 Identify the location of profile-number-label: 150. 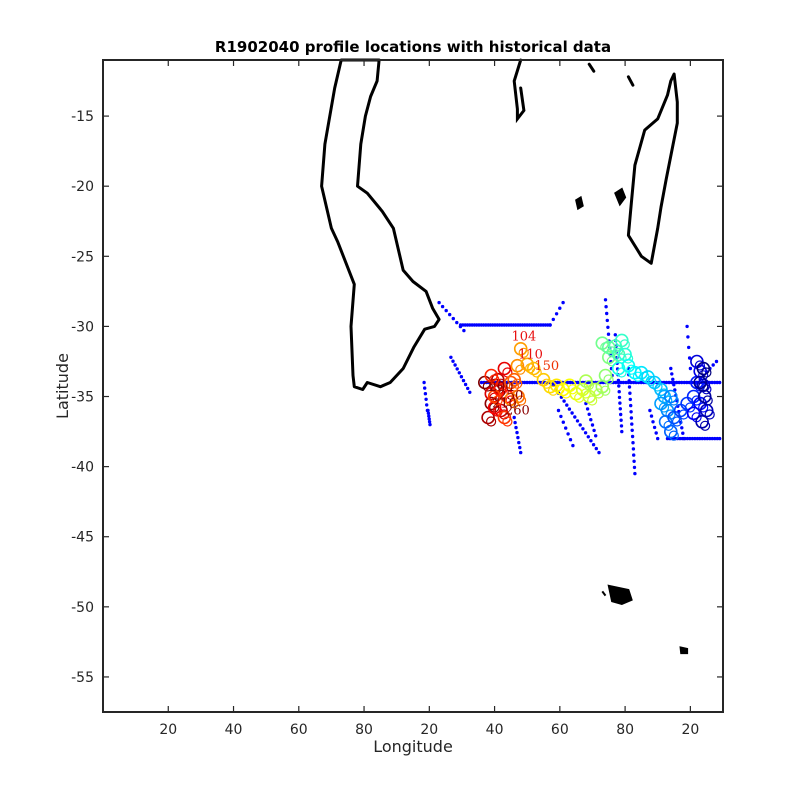
(546, 366).